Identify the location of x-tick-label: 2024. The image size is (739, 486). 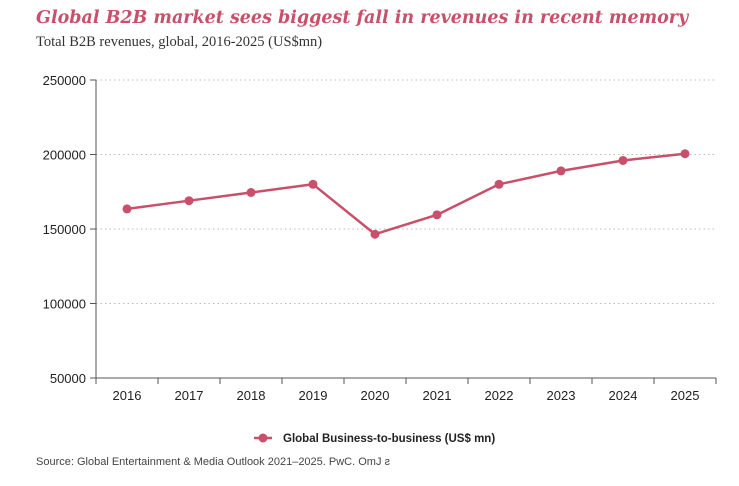
(623, 395).